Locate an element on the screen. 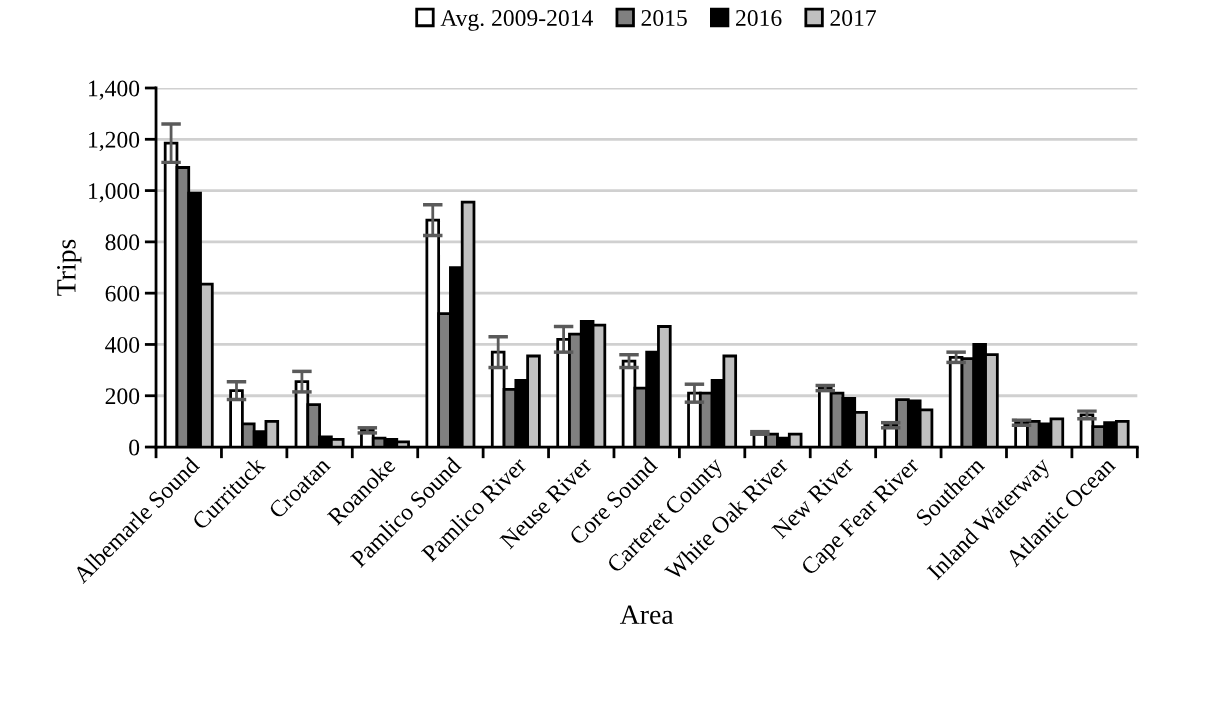 The width and height of the screenshot is (1219, 704). y-tick-label: 0 is located at coordinates (134, 447).